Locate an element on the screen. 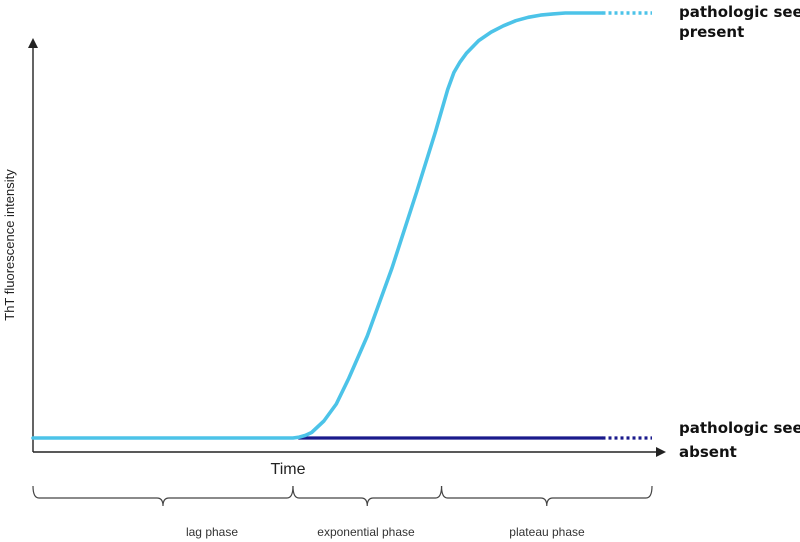 The image size is (800, 542). label-seed-present-line2: present is located at coordinates (711, 32).